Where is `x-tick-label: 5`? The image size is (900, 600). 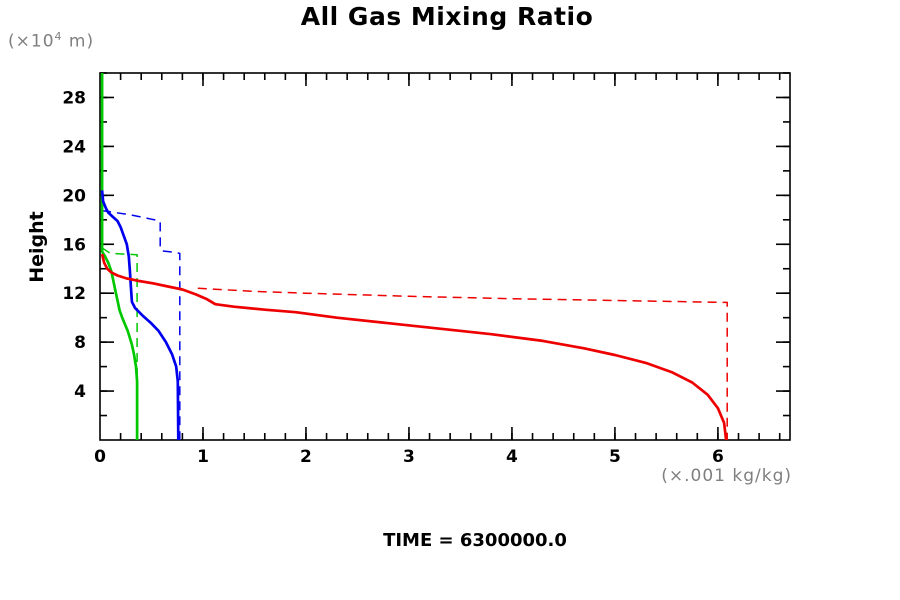 x-tick-label: 5 is located at coordinates (615, 457).